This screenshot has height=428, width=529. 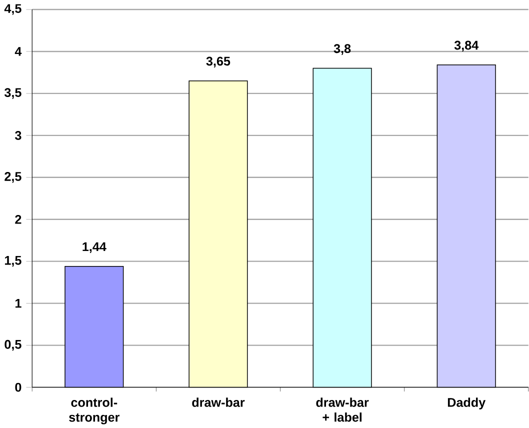 What do you see at coordinates (218, 402) in the screenshot?
I see `x-tick-label: draw-bar` at bounding box center [218, 402].